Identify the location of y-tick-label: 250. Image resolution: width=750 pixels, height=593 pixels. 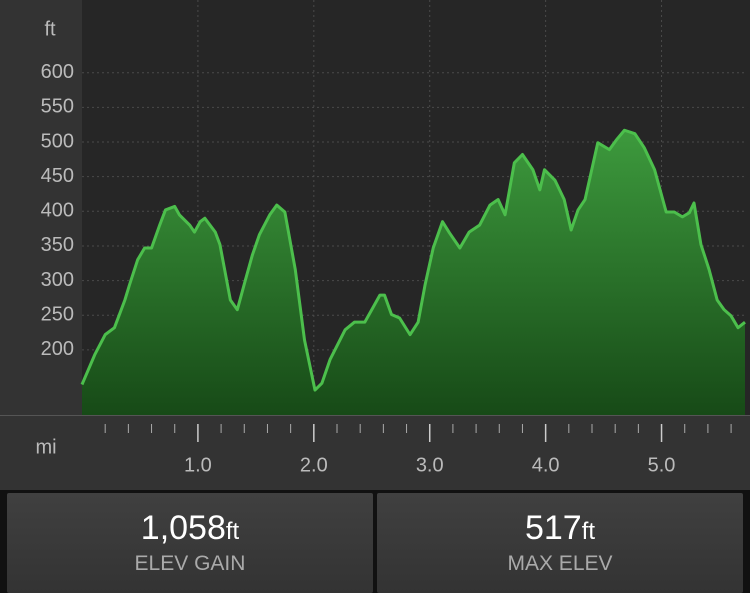
(57, 315).